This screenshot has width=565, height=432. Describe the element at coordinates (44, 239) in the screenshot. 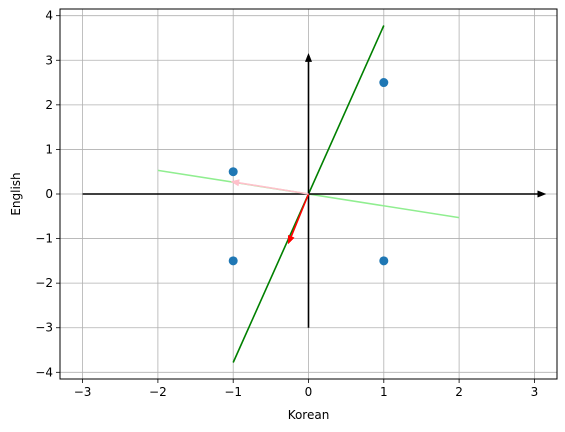

I see `y-tick-label-3: −1` at that location.